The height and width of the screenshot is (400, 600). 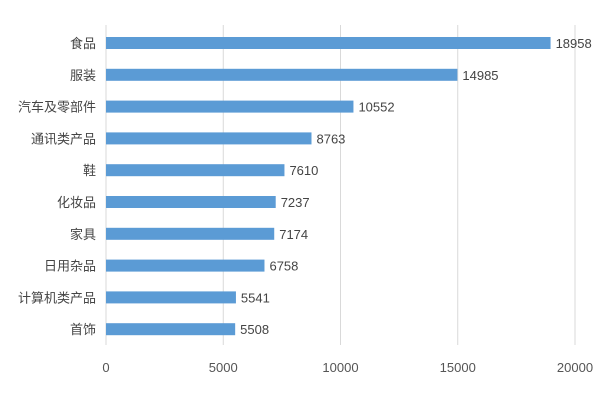 What do you see at coordinates (303, 170) in the screenshot?
I see `data-label: 7610` at bounding box center [303, 170].